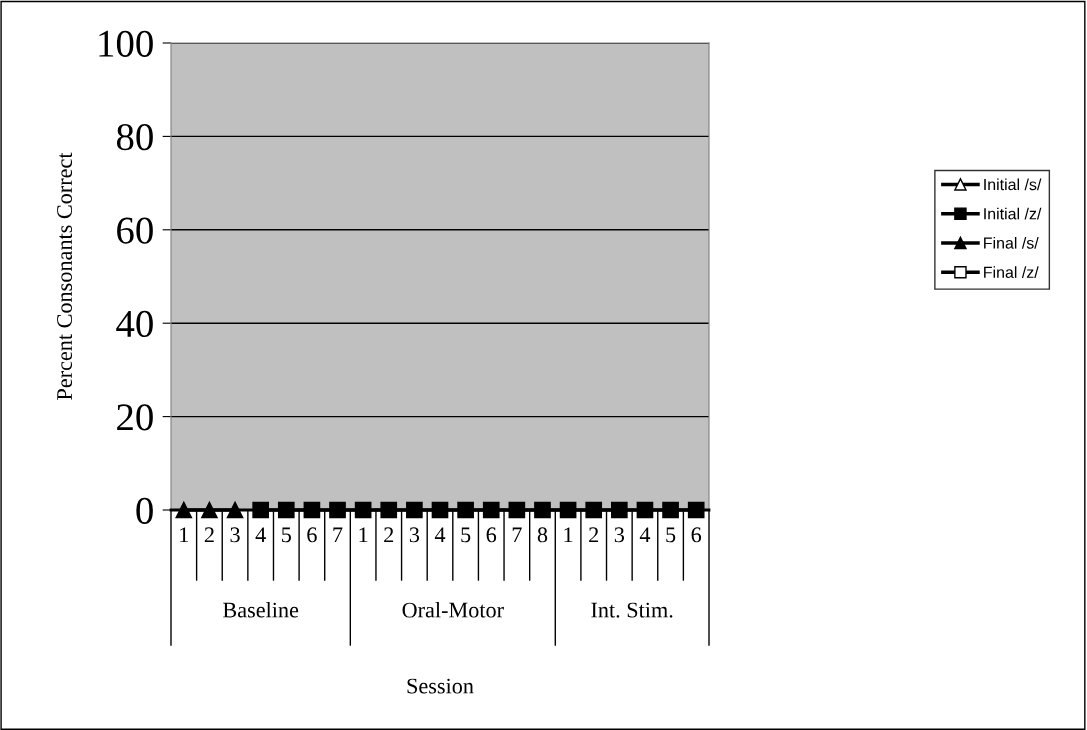 The image size is (1087, 730). Describe the element at coordinates (144, 510) in the screenshot. I see `y-tick-label: 0` at that location.